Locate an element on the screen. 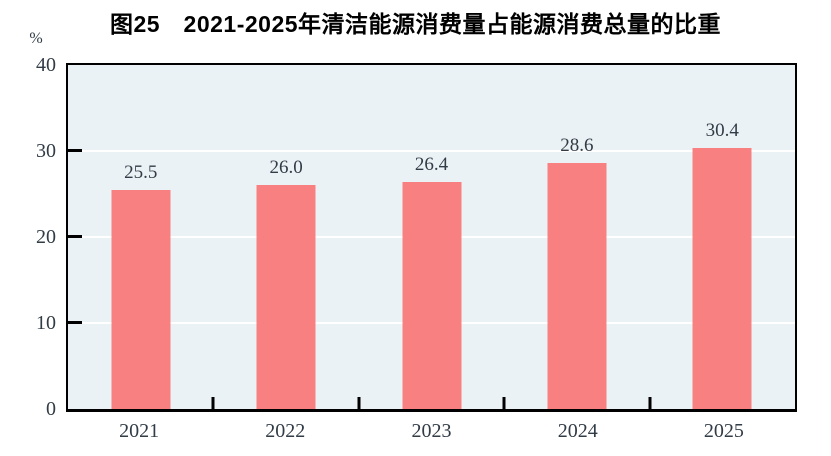 The image size is (831, 456). y-axis-unit-label: % is located at coordinates (36, 38).